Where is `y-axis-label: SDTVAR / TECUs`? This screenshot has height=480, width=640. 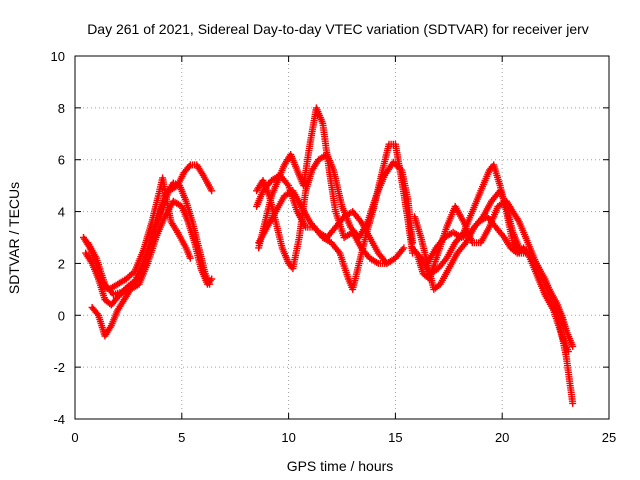 y-axis-label: SDTVAR / TECUs is located at coordinates (14, 238).